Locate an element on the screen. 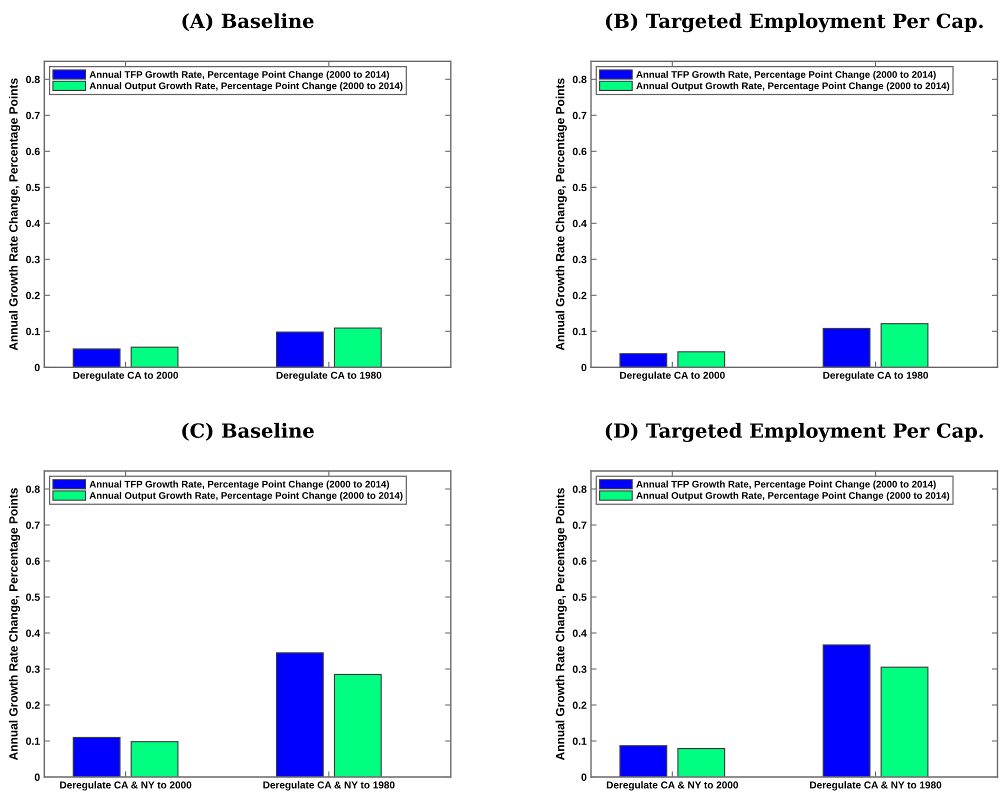 This screenshot has height=797, width=1000. chart-title: (A) Baseline is located at coordinates (248, 22).